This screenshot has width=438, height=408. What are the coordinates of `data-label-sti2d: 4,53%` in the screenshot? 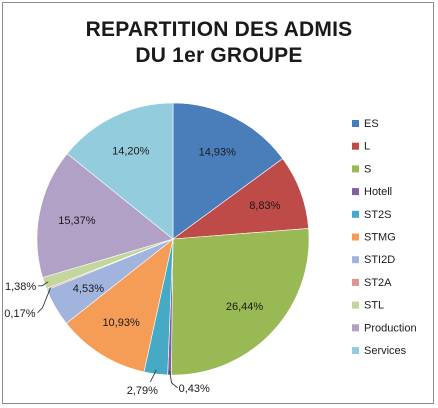 It's located at (88, 289).